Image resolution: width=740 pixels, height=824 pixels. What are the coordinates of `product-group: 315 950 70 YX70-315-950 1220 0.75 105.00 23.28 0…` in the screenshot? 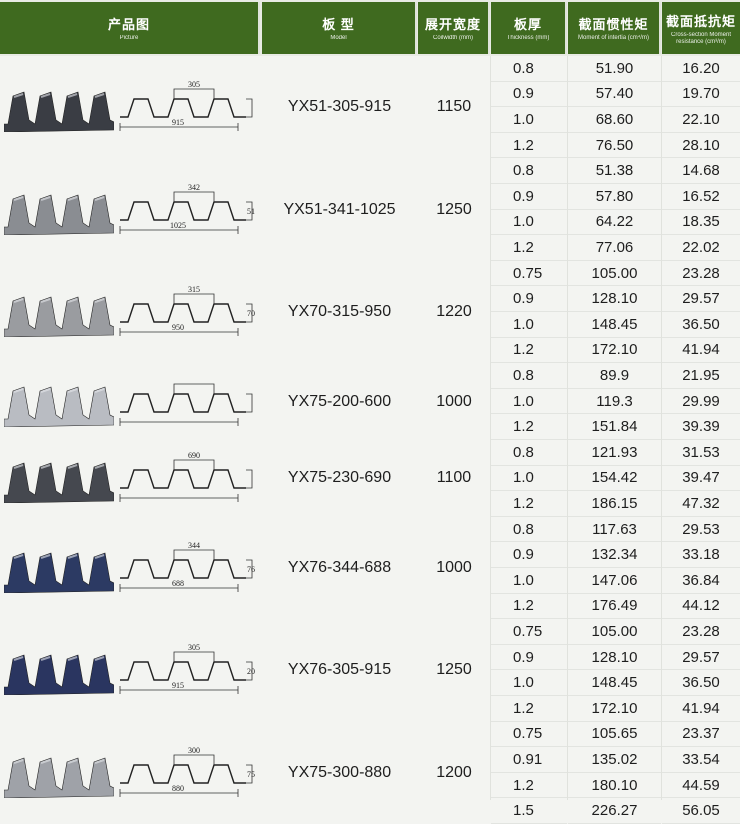 It's located at (370, 312).